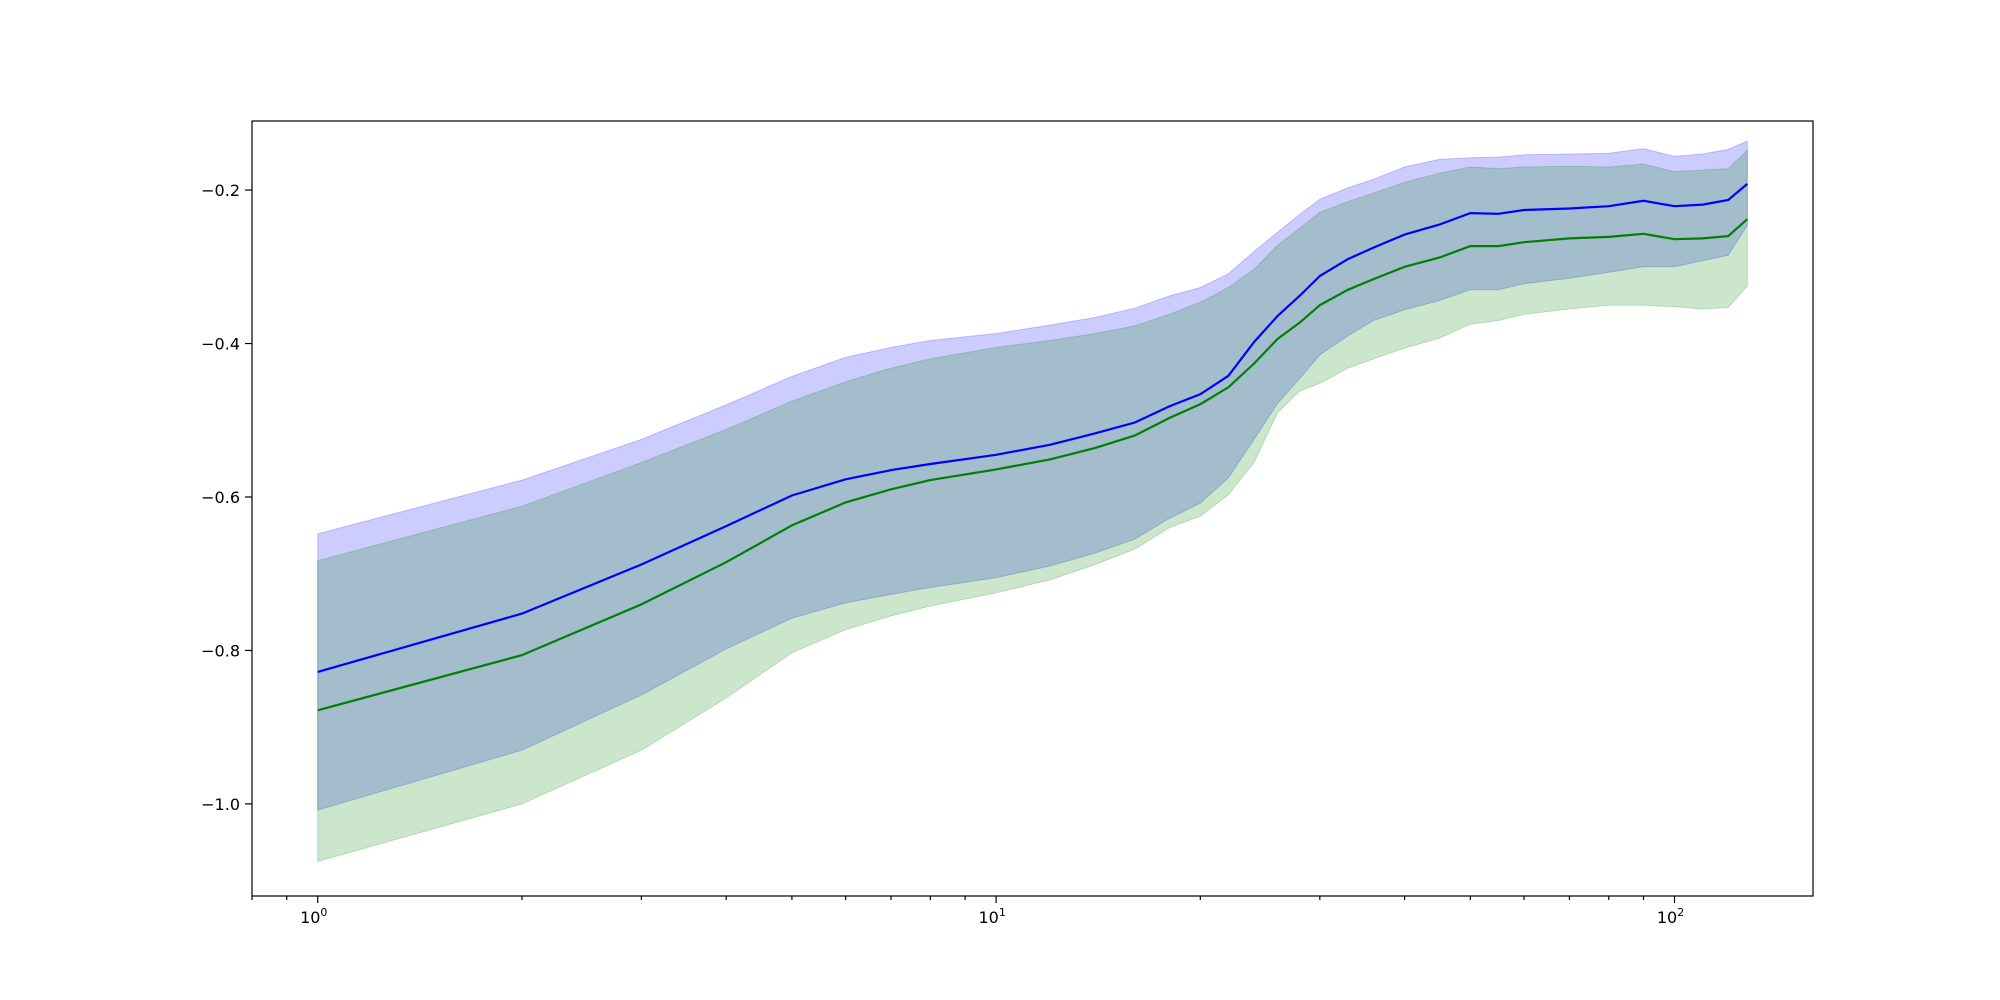 The image size is (2000, 1000). Describe the element at coordinates (313, 916) in the screenshot. I see `x-tick-label: 10⁰` at that location.